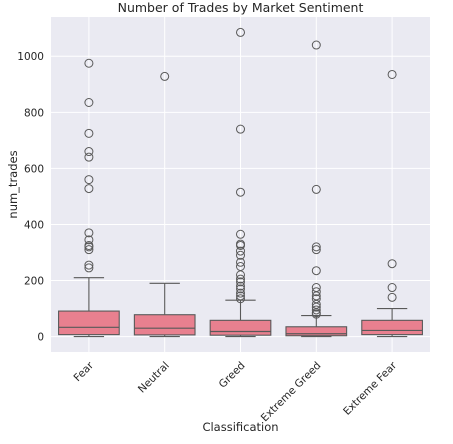 The width and height of the screenshot is (453, 444). Describe the element at coordinates (241, 7) in the screenshot. I see `chart-title: Number of Trades by Market Sentiment` at that location.